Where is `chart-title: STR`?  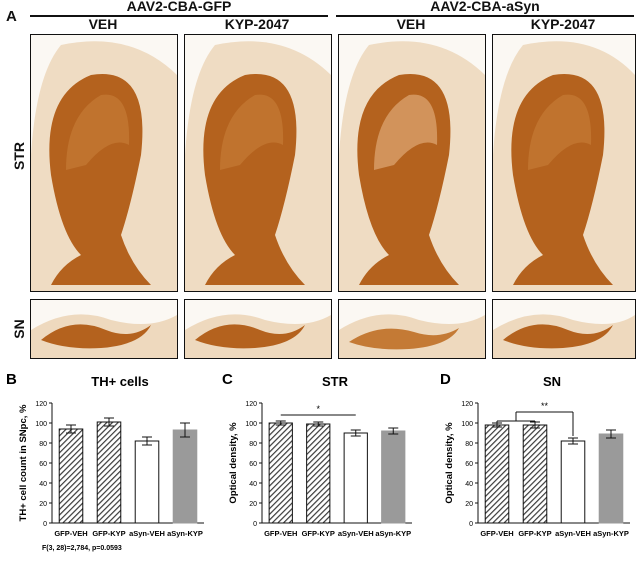 chart-title: STR is located at coordinates (335, 381).